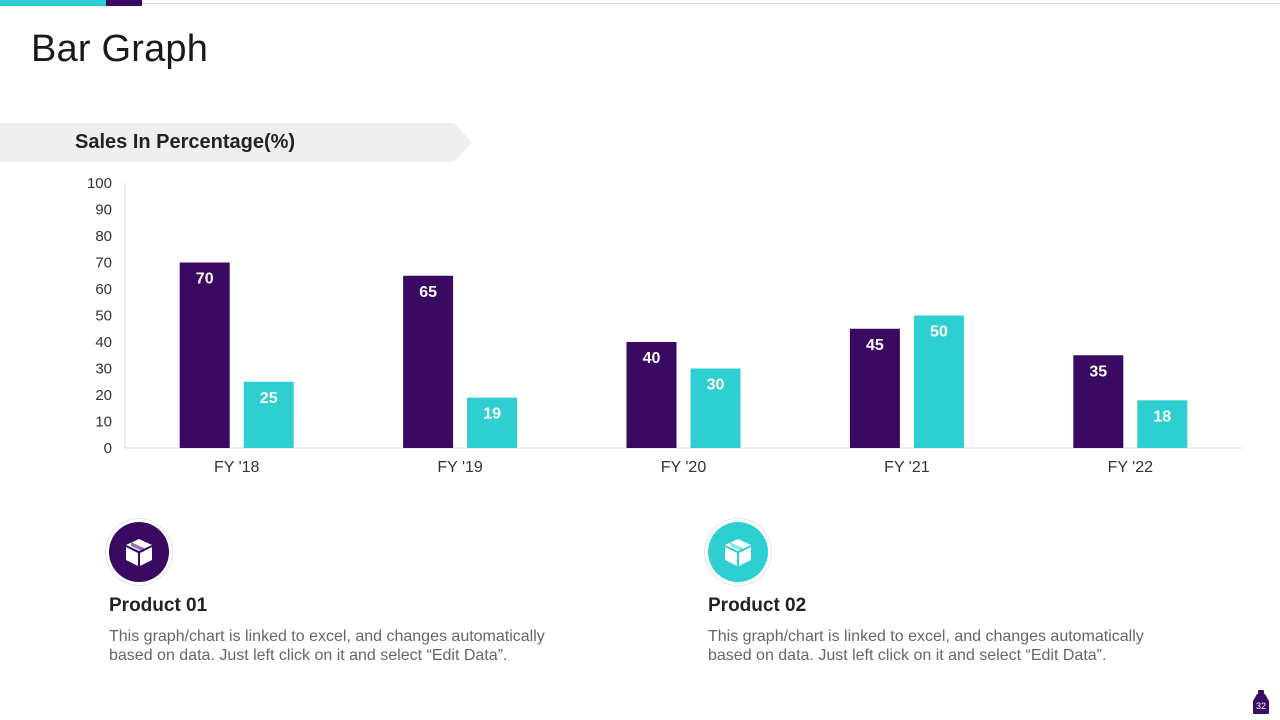 Image resolution: width=1280 pixels, height=720 pixels. I want to click on data-label: 19, so click(492, 414).